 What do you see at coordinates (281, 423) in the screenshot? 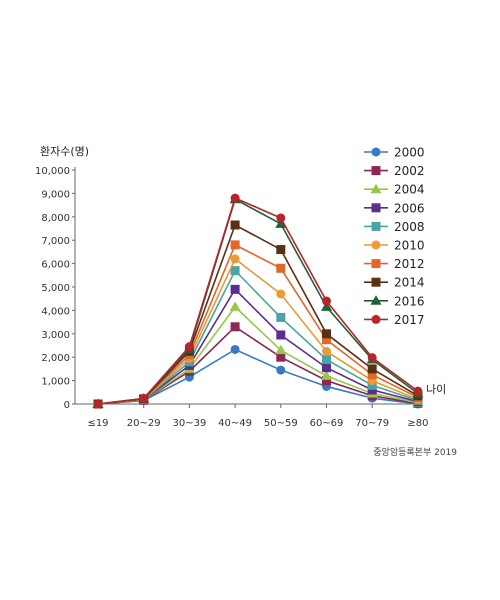
I see `x-tick-label: 50~59` at bounding box center [281, 423].